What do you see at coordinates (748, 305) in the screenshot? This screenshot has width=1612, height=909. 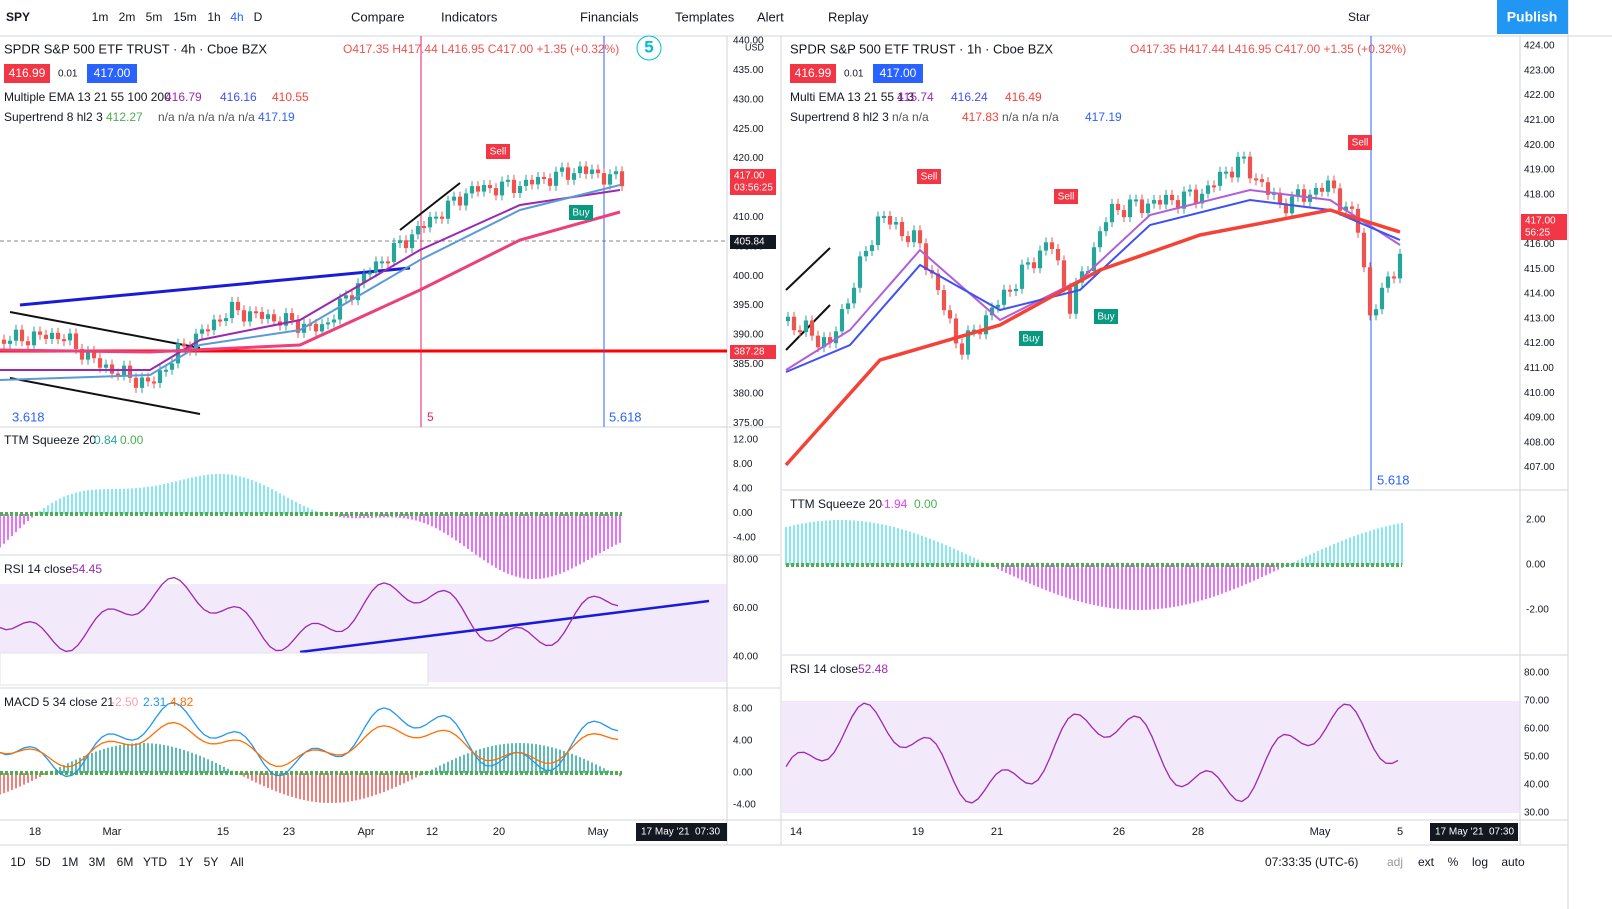 I see `axis-tick: 395.00` at bounding box center [748, 305].